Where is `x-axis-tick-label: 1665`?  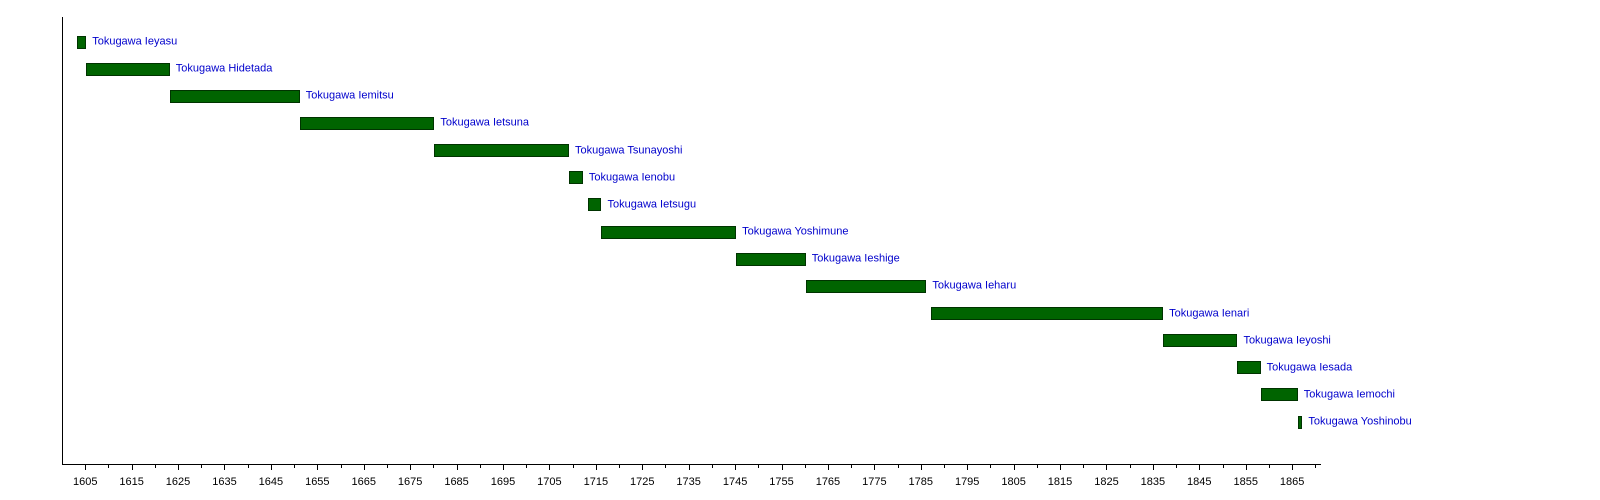
x-axis-tick-label: 1665 is located at coordinates (363, 482).